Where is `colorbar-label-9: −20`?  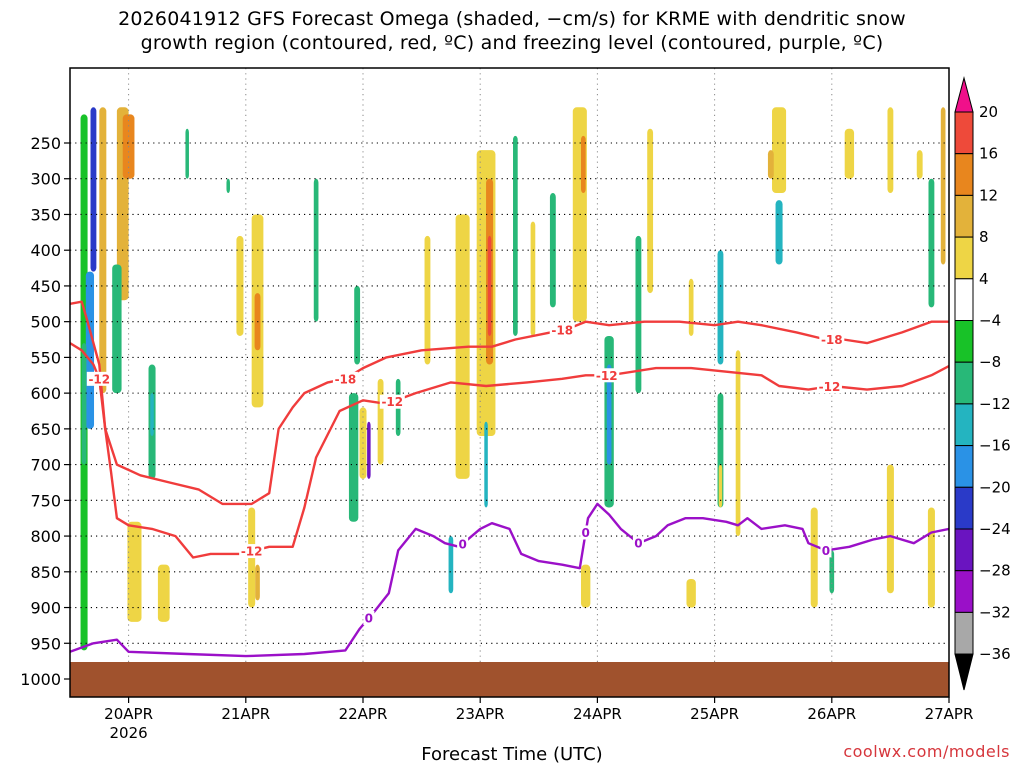
colorbar-label-9: −20 is located at coordinates (995, 487).